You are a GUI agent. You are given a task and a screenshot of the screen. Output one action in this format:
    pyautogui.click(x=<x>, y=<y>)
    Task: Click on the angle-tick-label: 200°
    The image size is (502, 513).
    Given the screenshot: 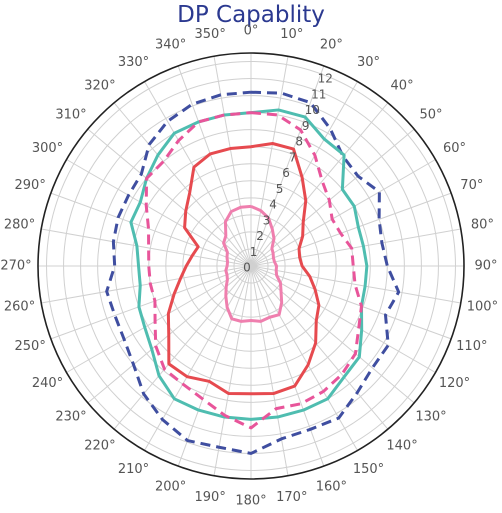 What is the action you would take?
    pyautogui.click(x=170, y=486)
    